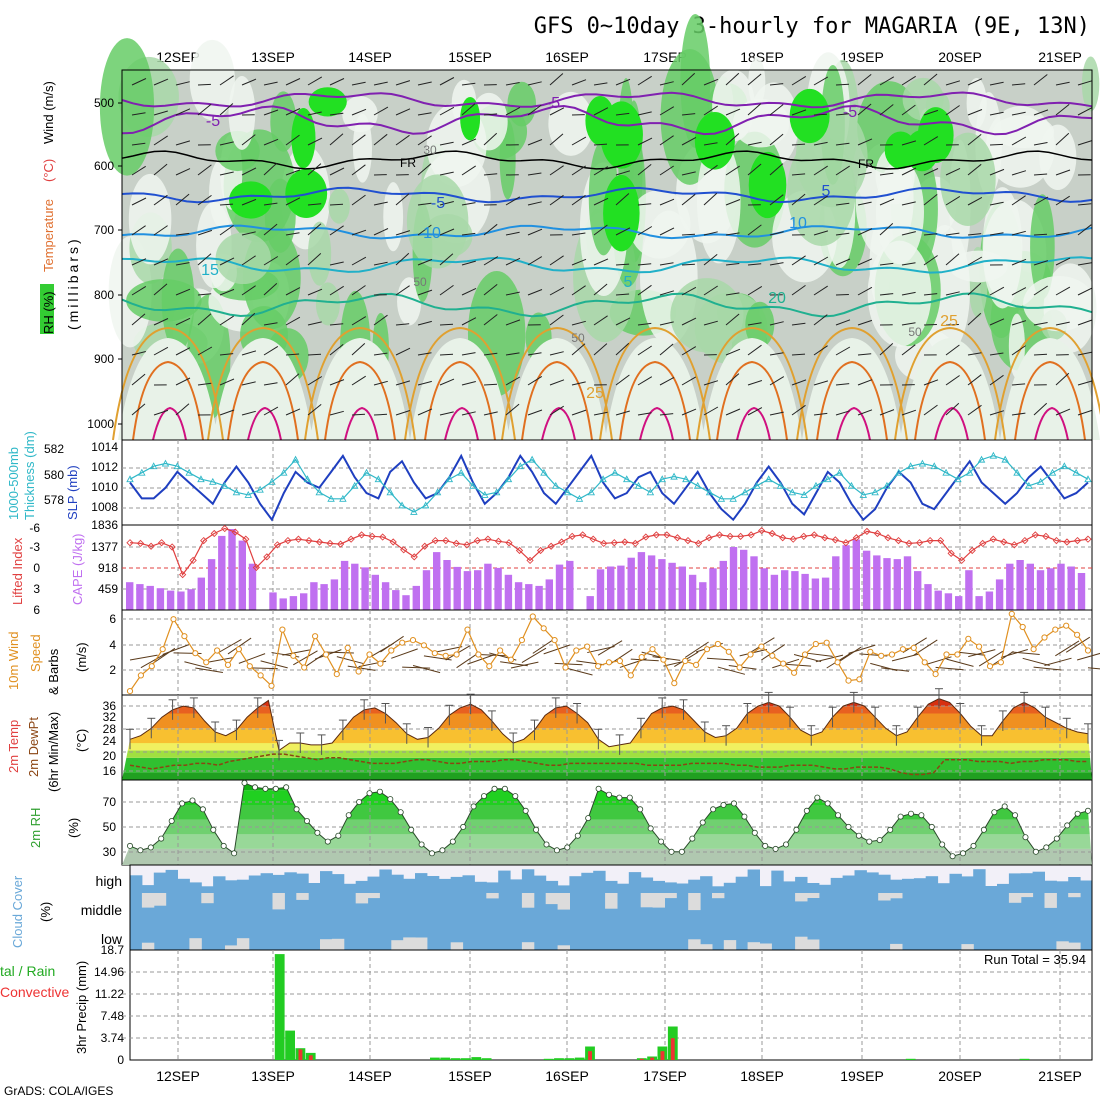 The image size is (1100, 1100). What do you see at coordinates (672, 1049) in the screenshot?
I see `precip-conv-bar` at bounding box center [672, 1049].